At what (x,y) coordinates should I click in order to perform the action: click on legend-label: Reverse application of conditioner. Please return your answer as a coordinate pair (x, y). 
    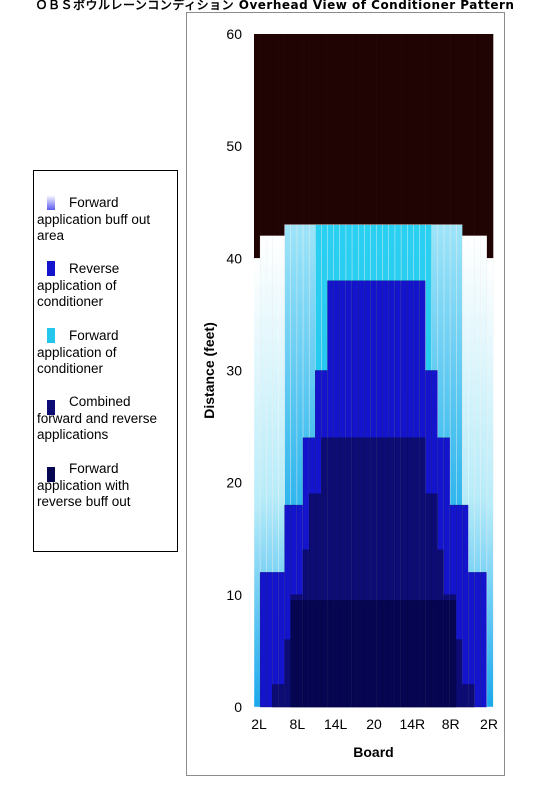
    Looking at the image, I should click on (78, 285).